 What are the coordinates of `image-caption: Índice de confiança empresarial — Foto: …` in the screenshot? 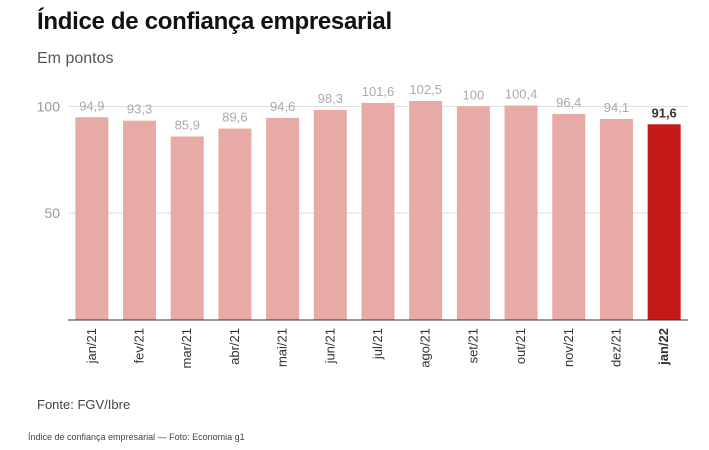 It's located at (136, 437).